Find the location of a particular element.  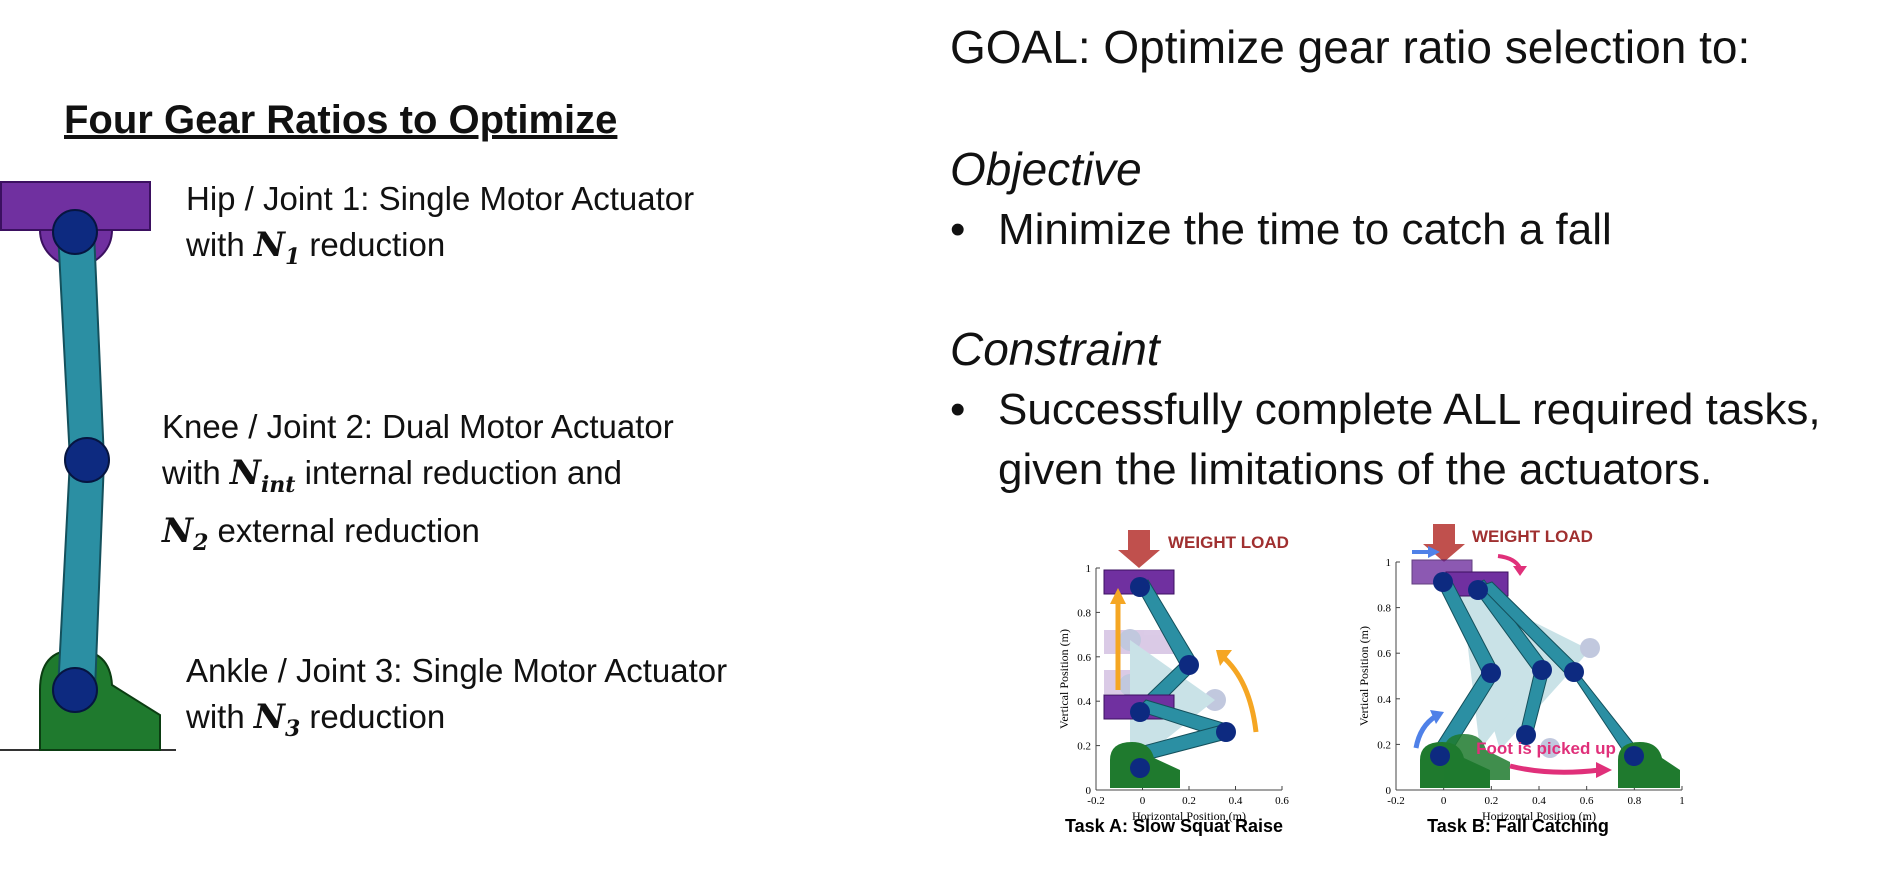

task-a-knee-arrow is located at coordinates (1239, 693).